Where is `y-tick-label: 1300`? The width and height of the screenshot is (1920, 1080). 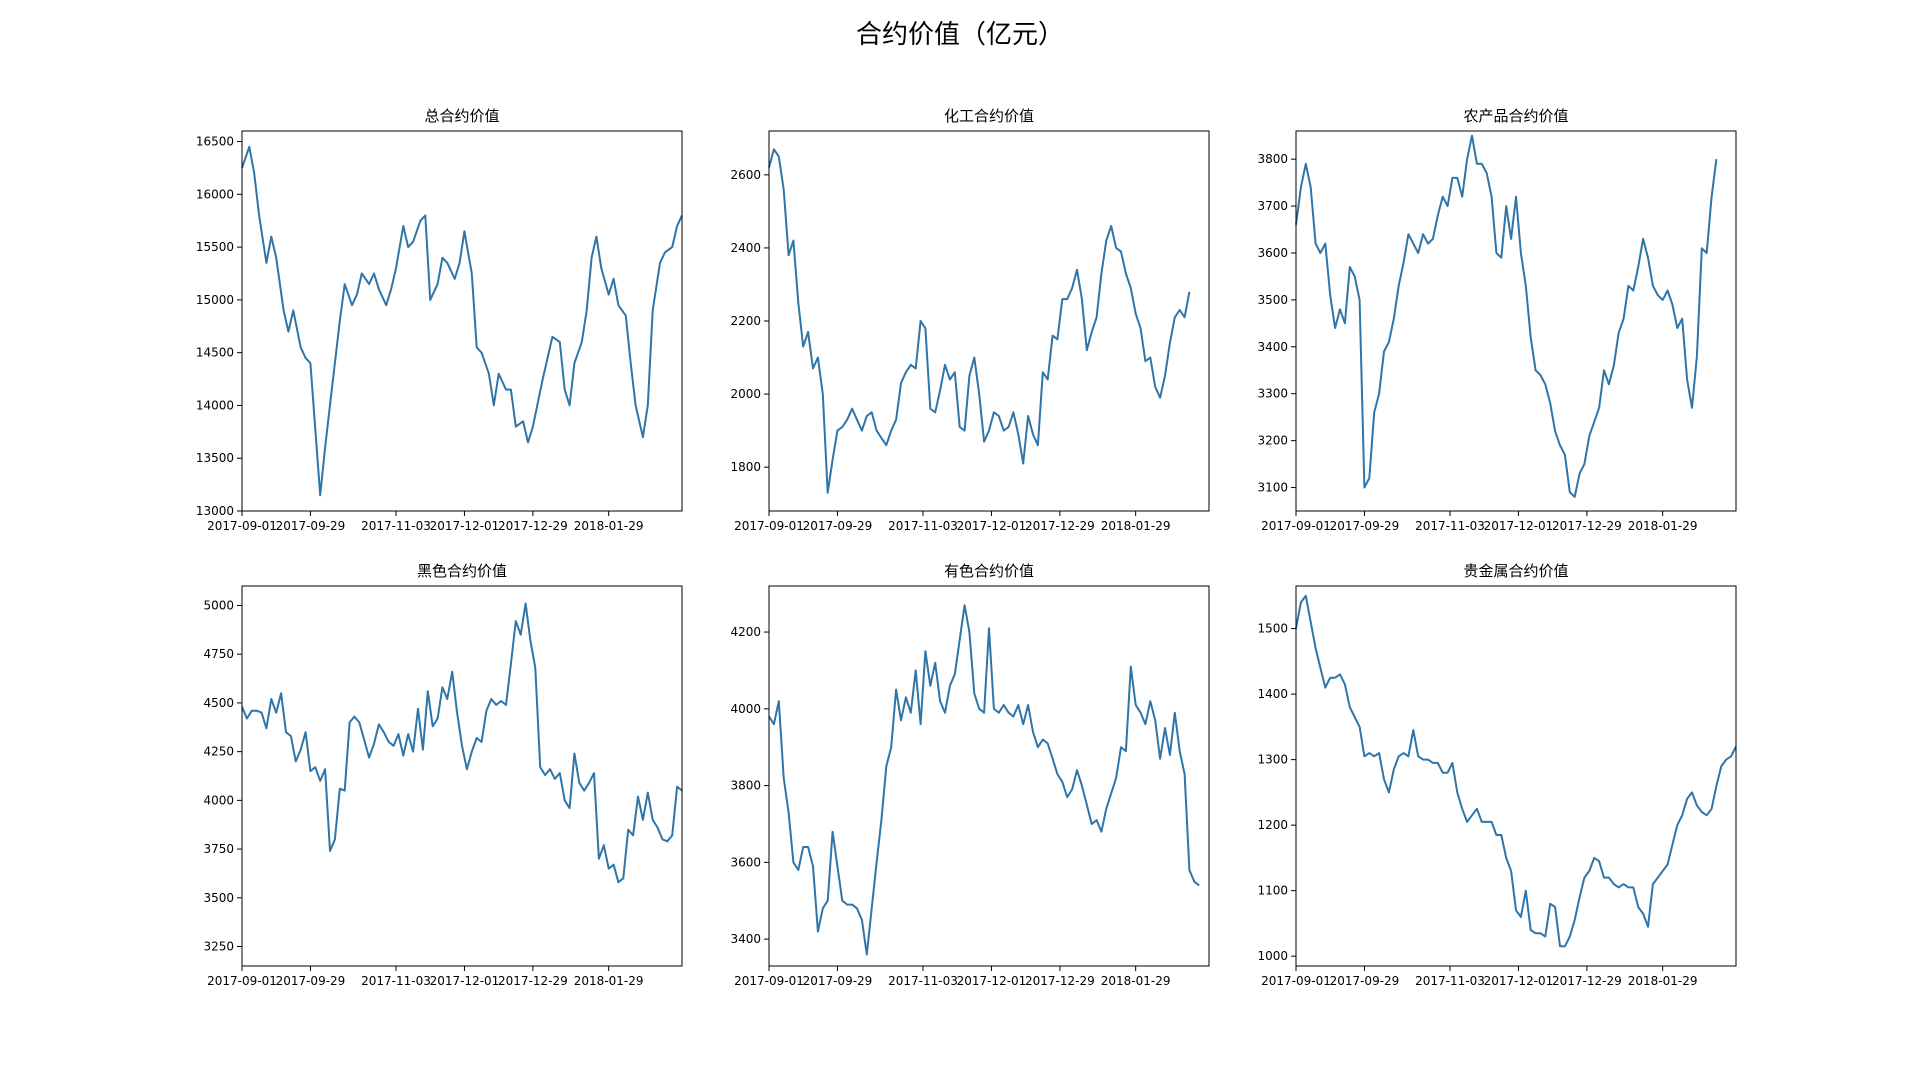 y-tick-label: 1300 is located at coordinates (1272, 760).